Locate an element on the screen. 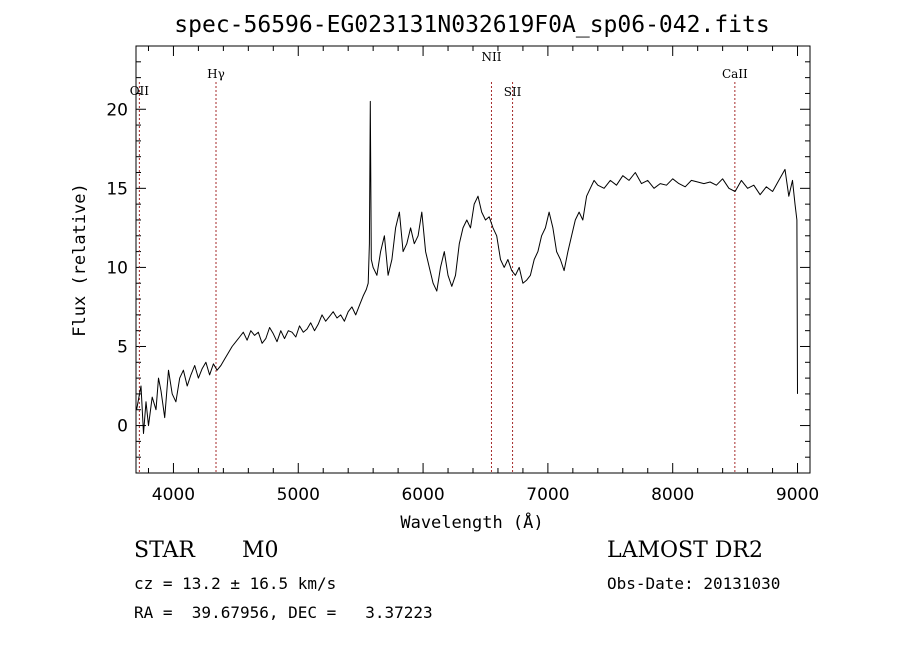  marker-label: SII is located at coordinates (513, 92).